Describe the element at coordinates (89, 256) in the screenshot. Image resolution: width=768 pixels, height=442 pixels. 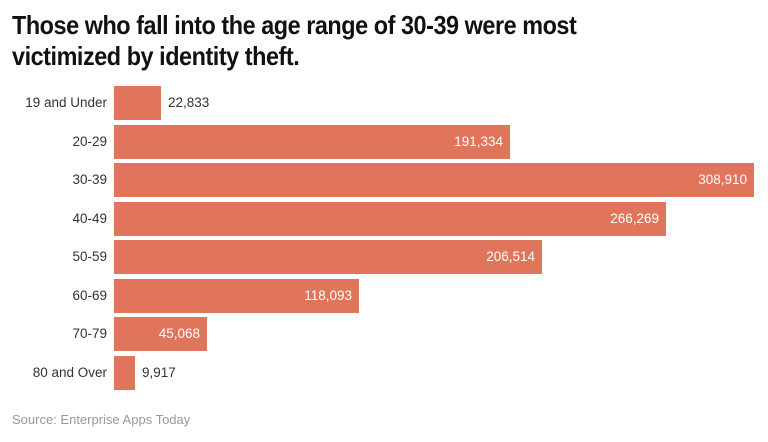
I see `category-label: 50-59` at that location.